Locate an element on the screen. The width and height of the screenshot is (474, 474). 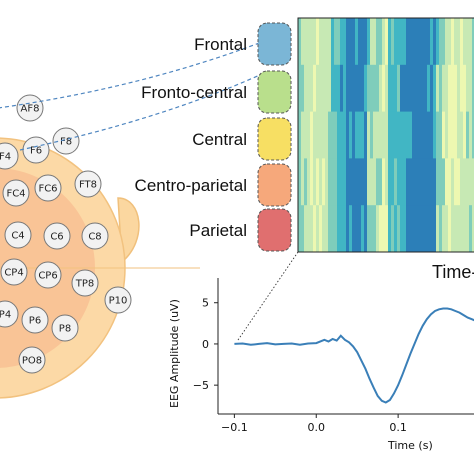
y-tick-label: −5 is located at coordinates (201, 385).